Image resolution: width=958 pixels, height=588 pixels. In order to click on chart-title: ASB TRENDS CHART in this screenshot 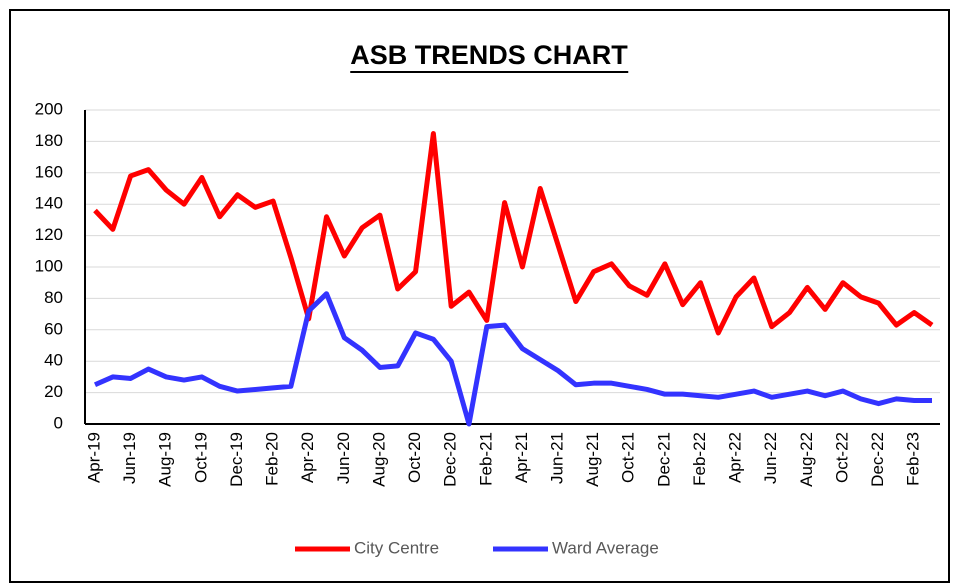, I will do `click(489, 55)`.